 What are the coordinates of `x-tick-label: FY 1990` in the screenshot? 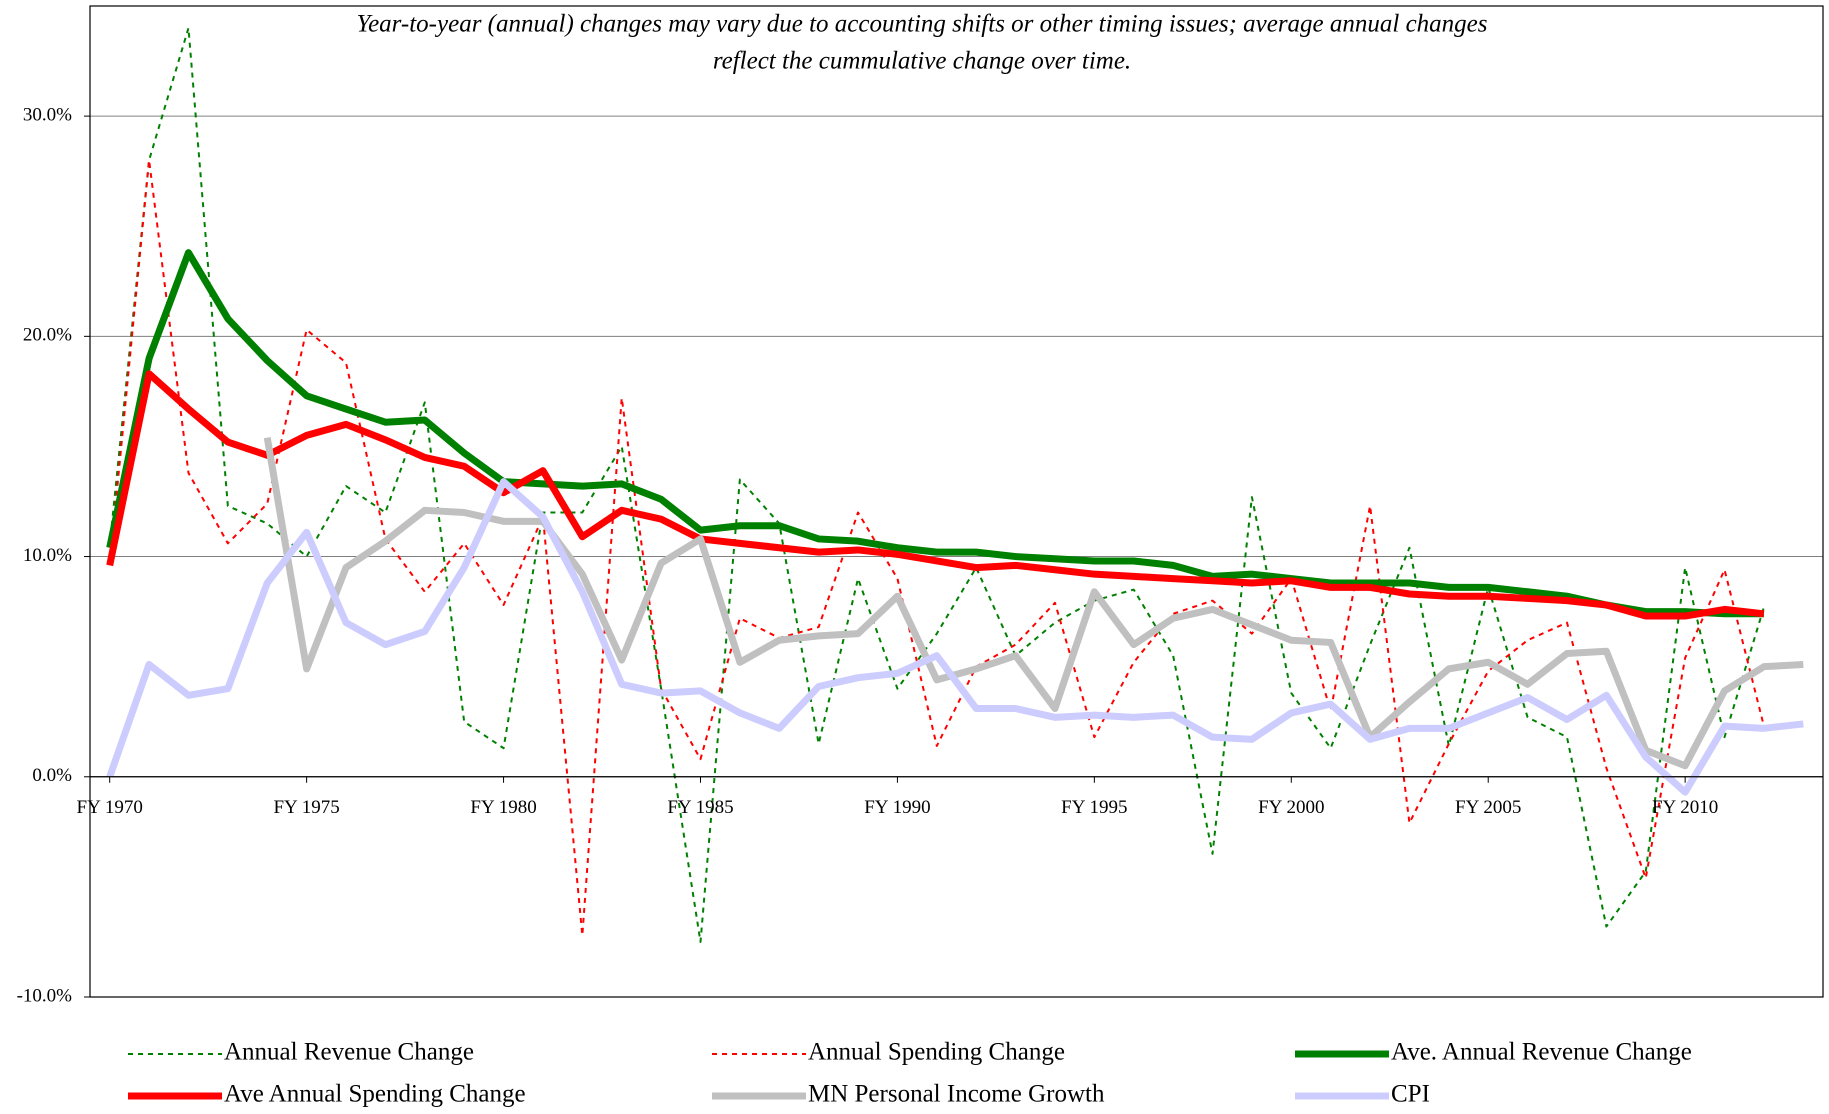 It's located at (897, 807).